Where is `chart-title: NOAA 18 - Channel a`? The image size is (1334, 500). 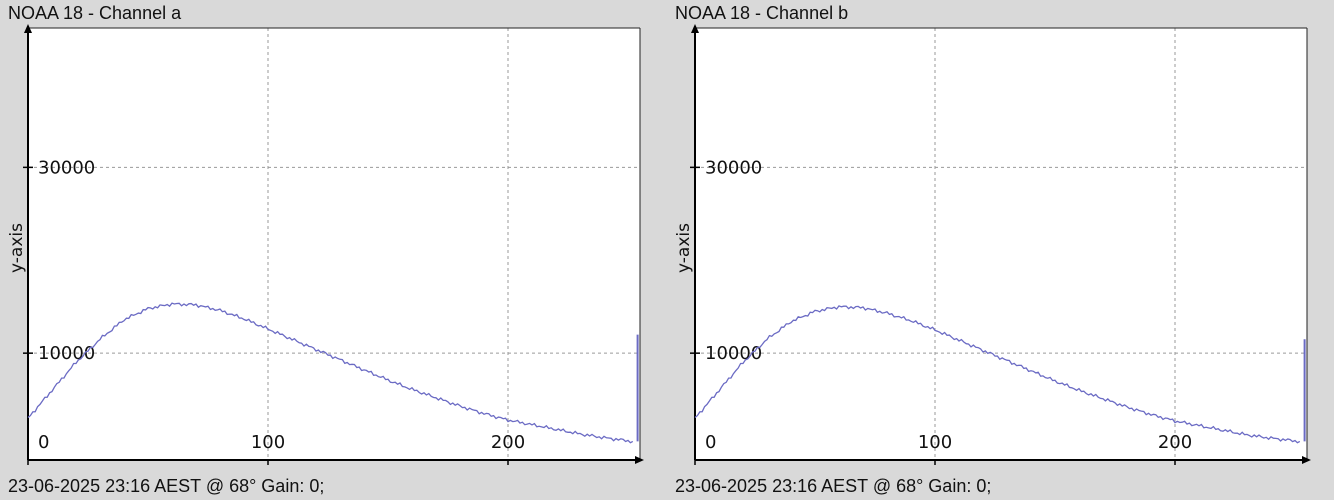
chart-title: NOAA 18 - Channel a is located at coordinates (95, 13).